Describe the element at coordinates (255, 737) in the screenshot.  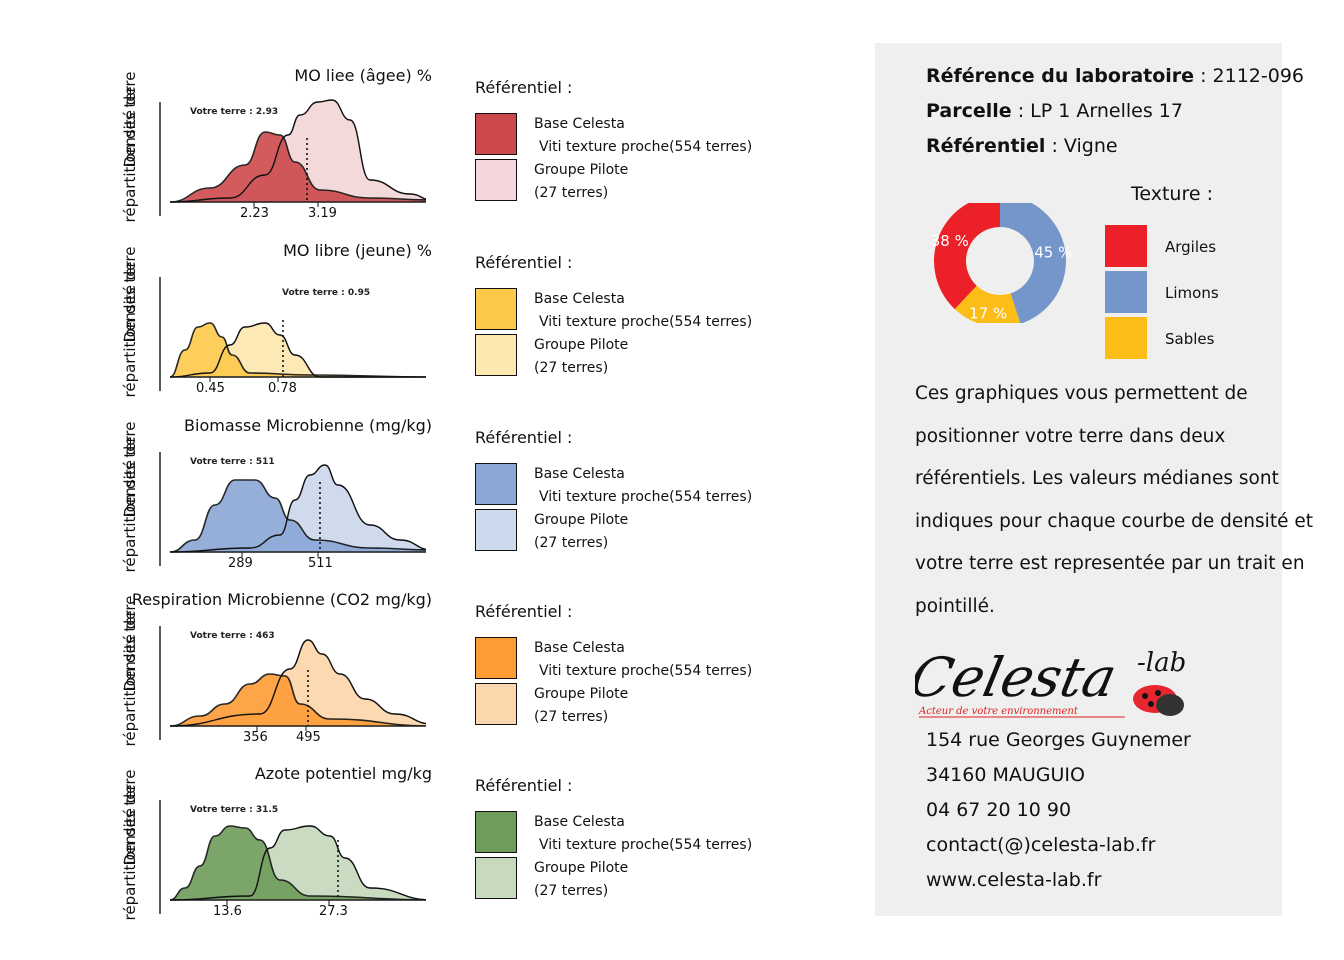
I see `median-label-base: 356` at that location.